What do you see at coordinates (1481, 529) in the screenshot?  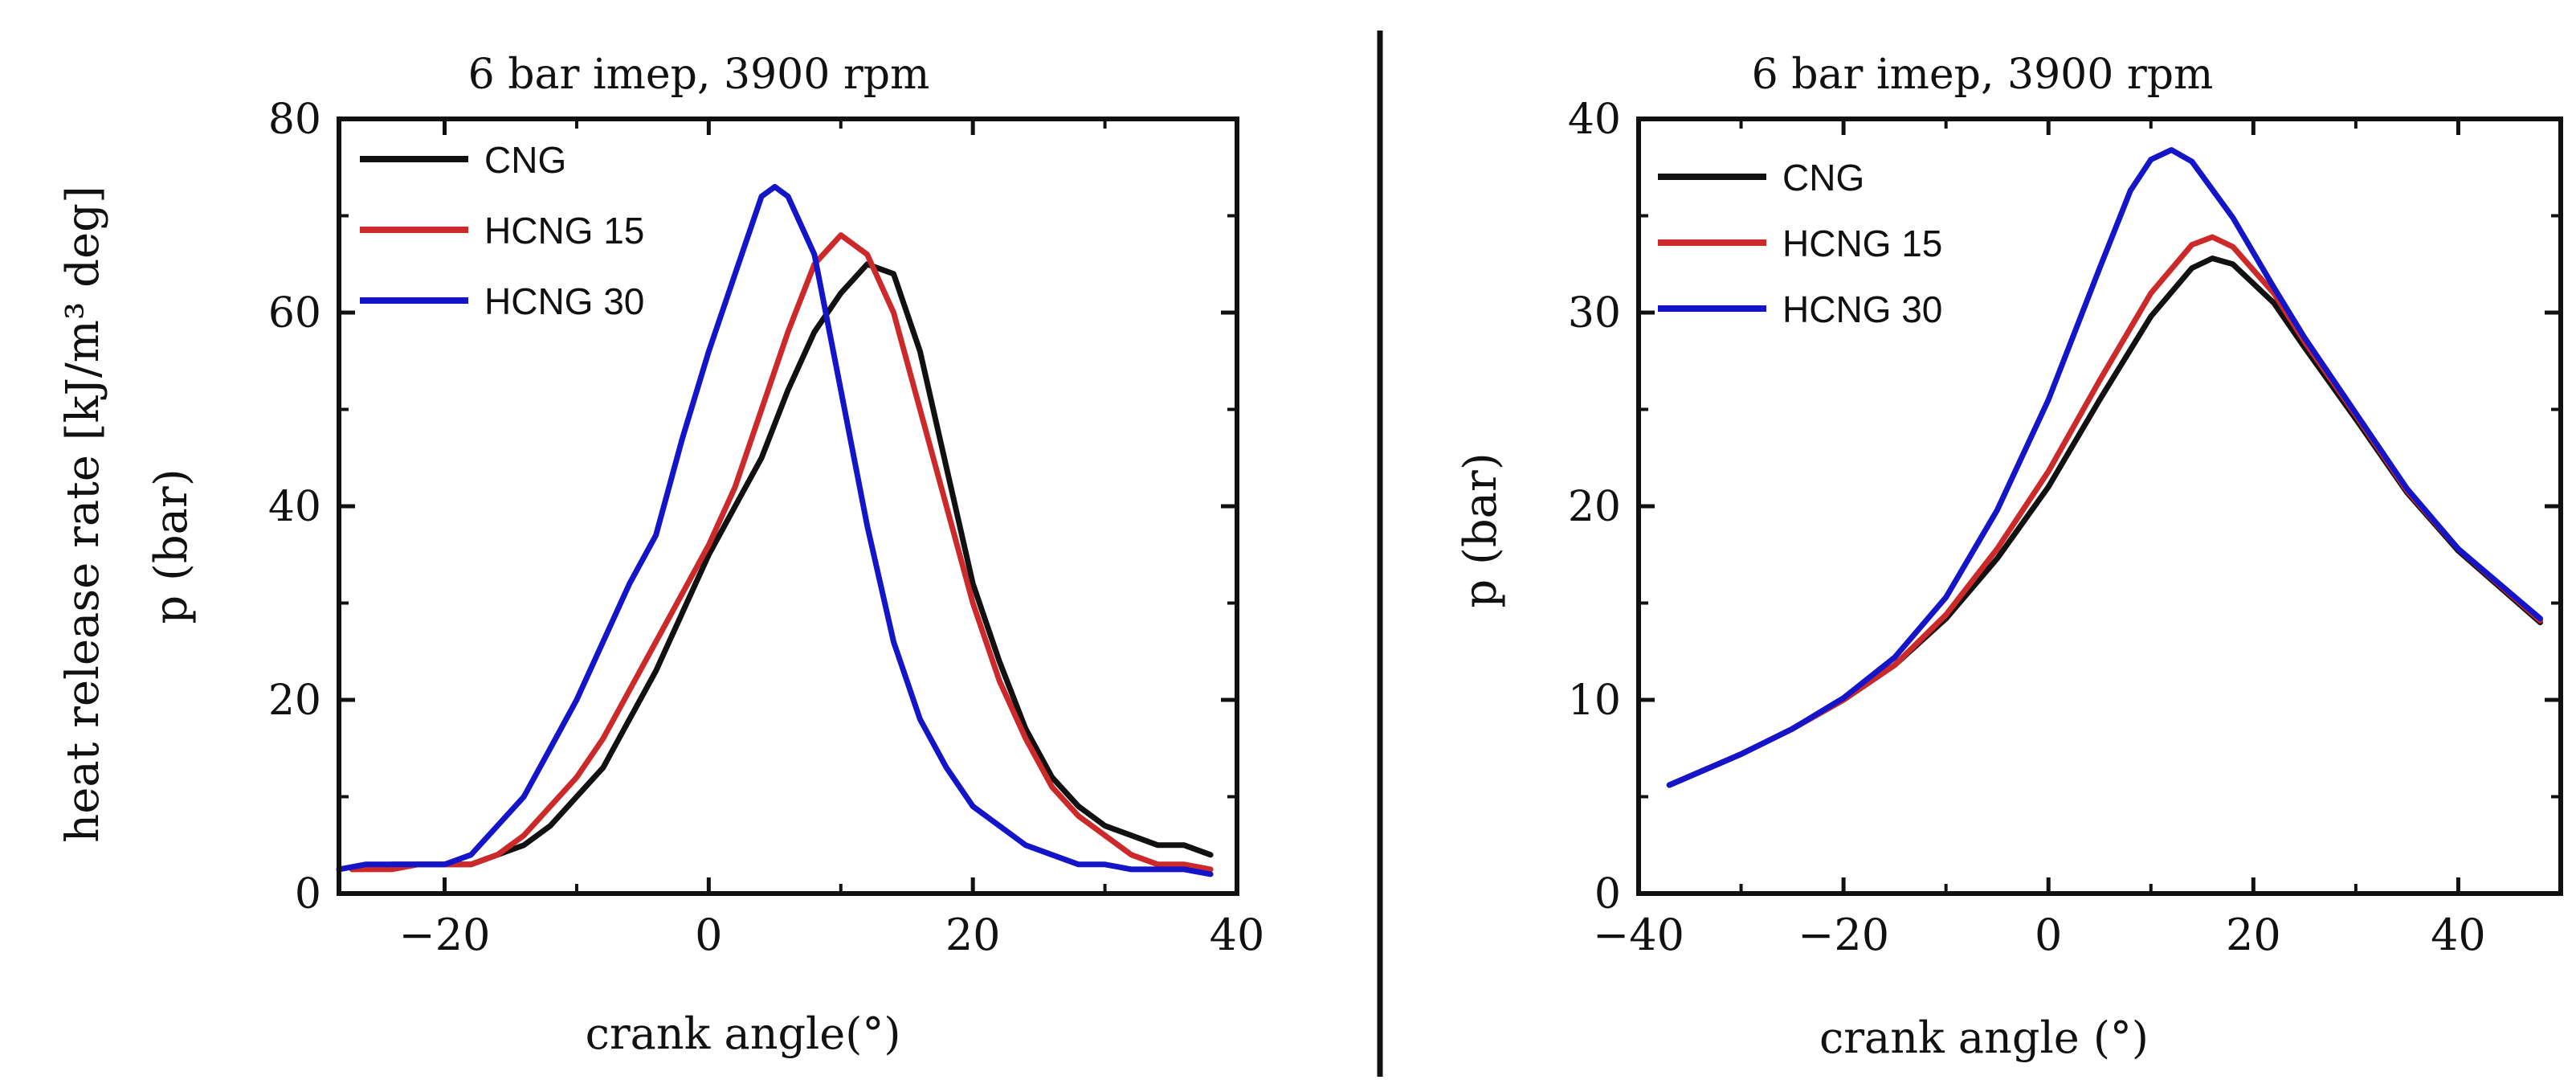 I see `y-axis-label: p (bar)` at bounding box center [1481, 529].